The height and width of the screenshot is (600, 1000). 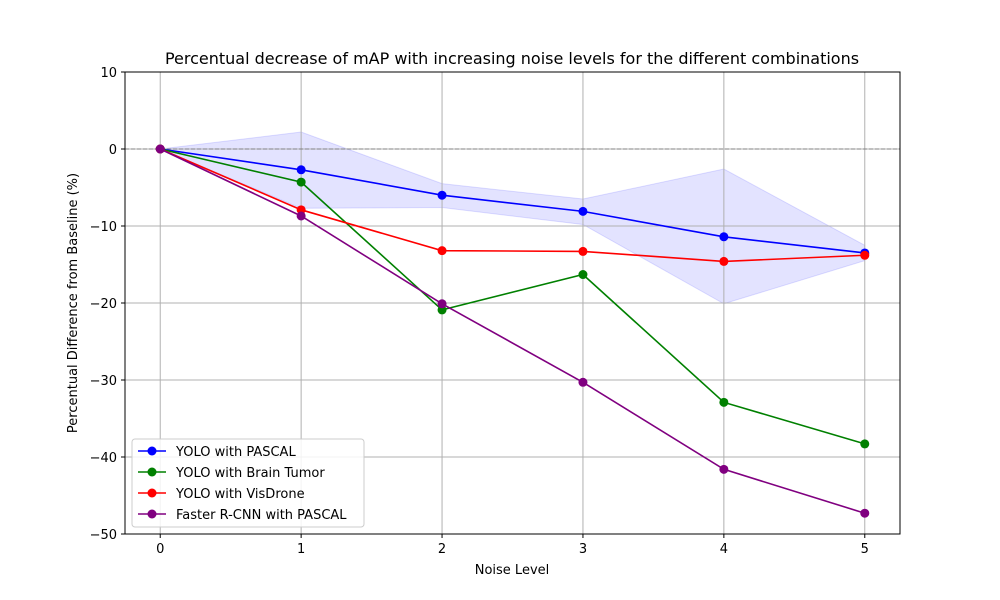 I want to click on x-tick-label: 1, so click(x=301, y=549).